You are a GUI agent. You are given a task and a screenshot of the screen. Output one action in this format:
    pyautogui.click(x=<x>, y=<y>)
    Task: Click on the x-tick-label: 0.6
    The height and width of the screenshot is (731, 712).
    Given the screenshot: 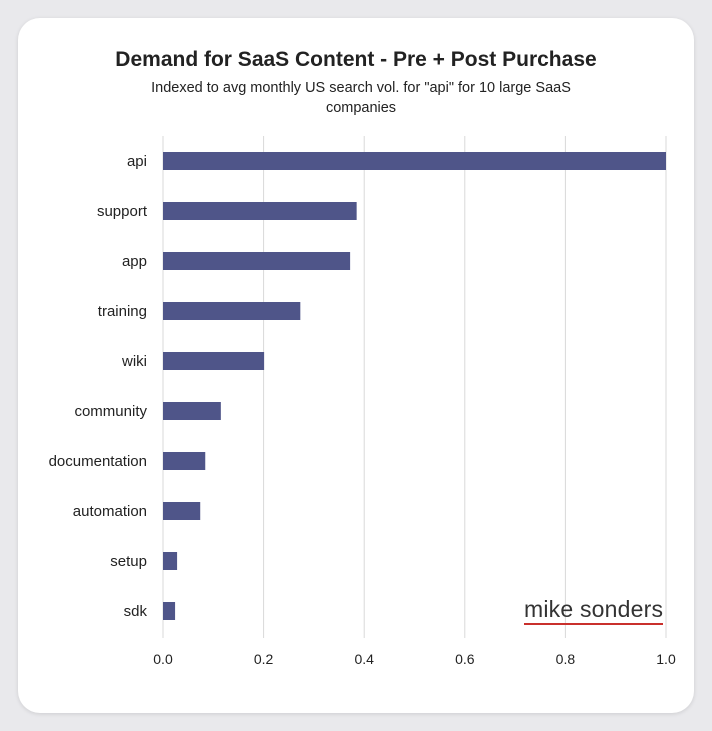 What is the action you would take?
    pyautogui.click(x=465, y=659)
    